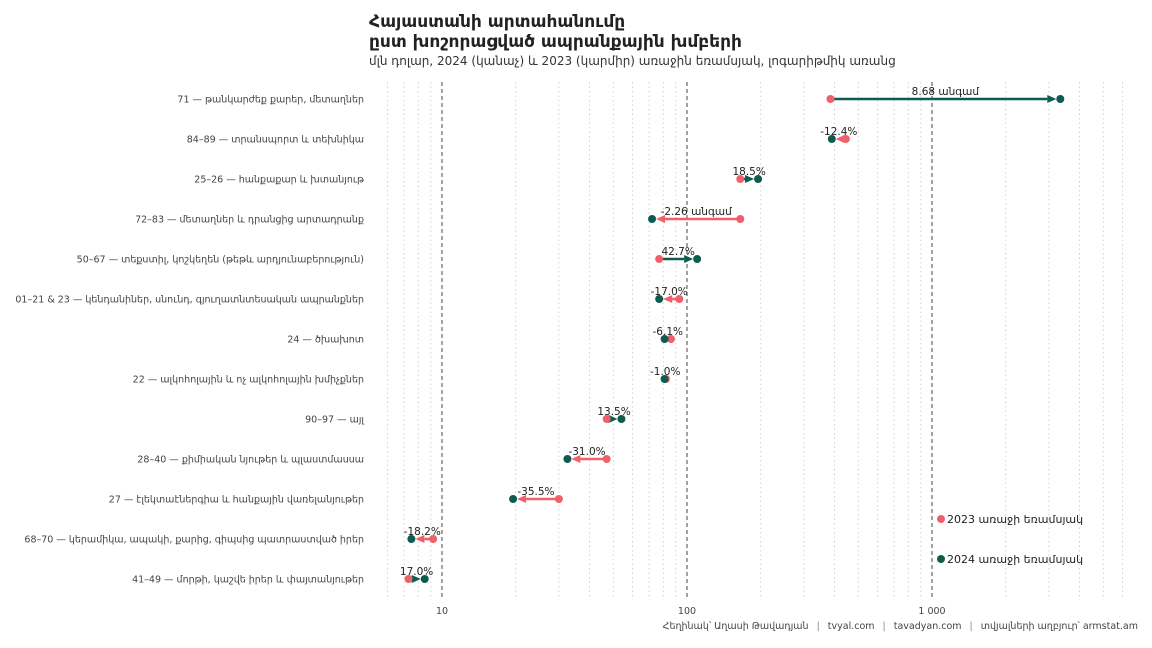  Describe the element at coordinates (248, 580) in the screenshot. I see `category-label: 41–49 — մորթի, կաշվե իրեր և փայտանյութեր` at that location.